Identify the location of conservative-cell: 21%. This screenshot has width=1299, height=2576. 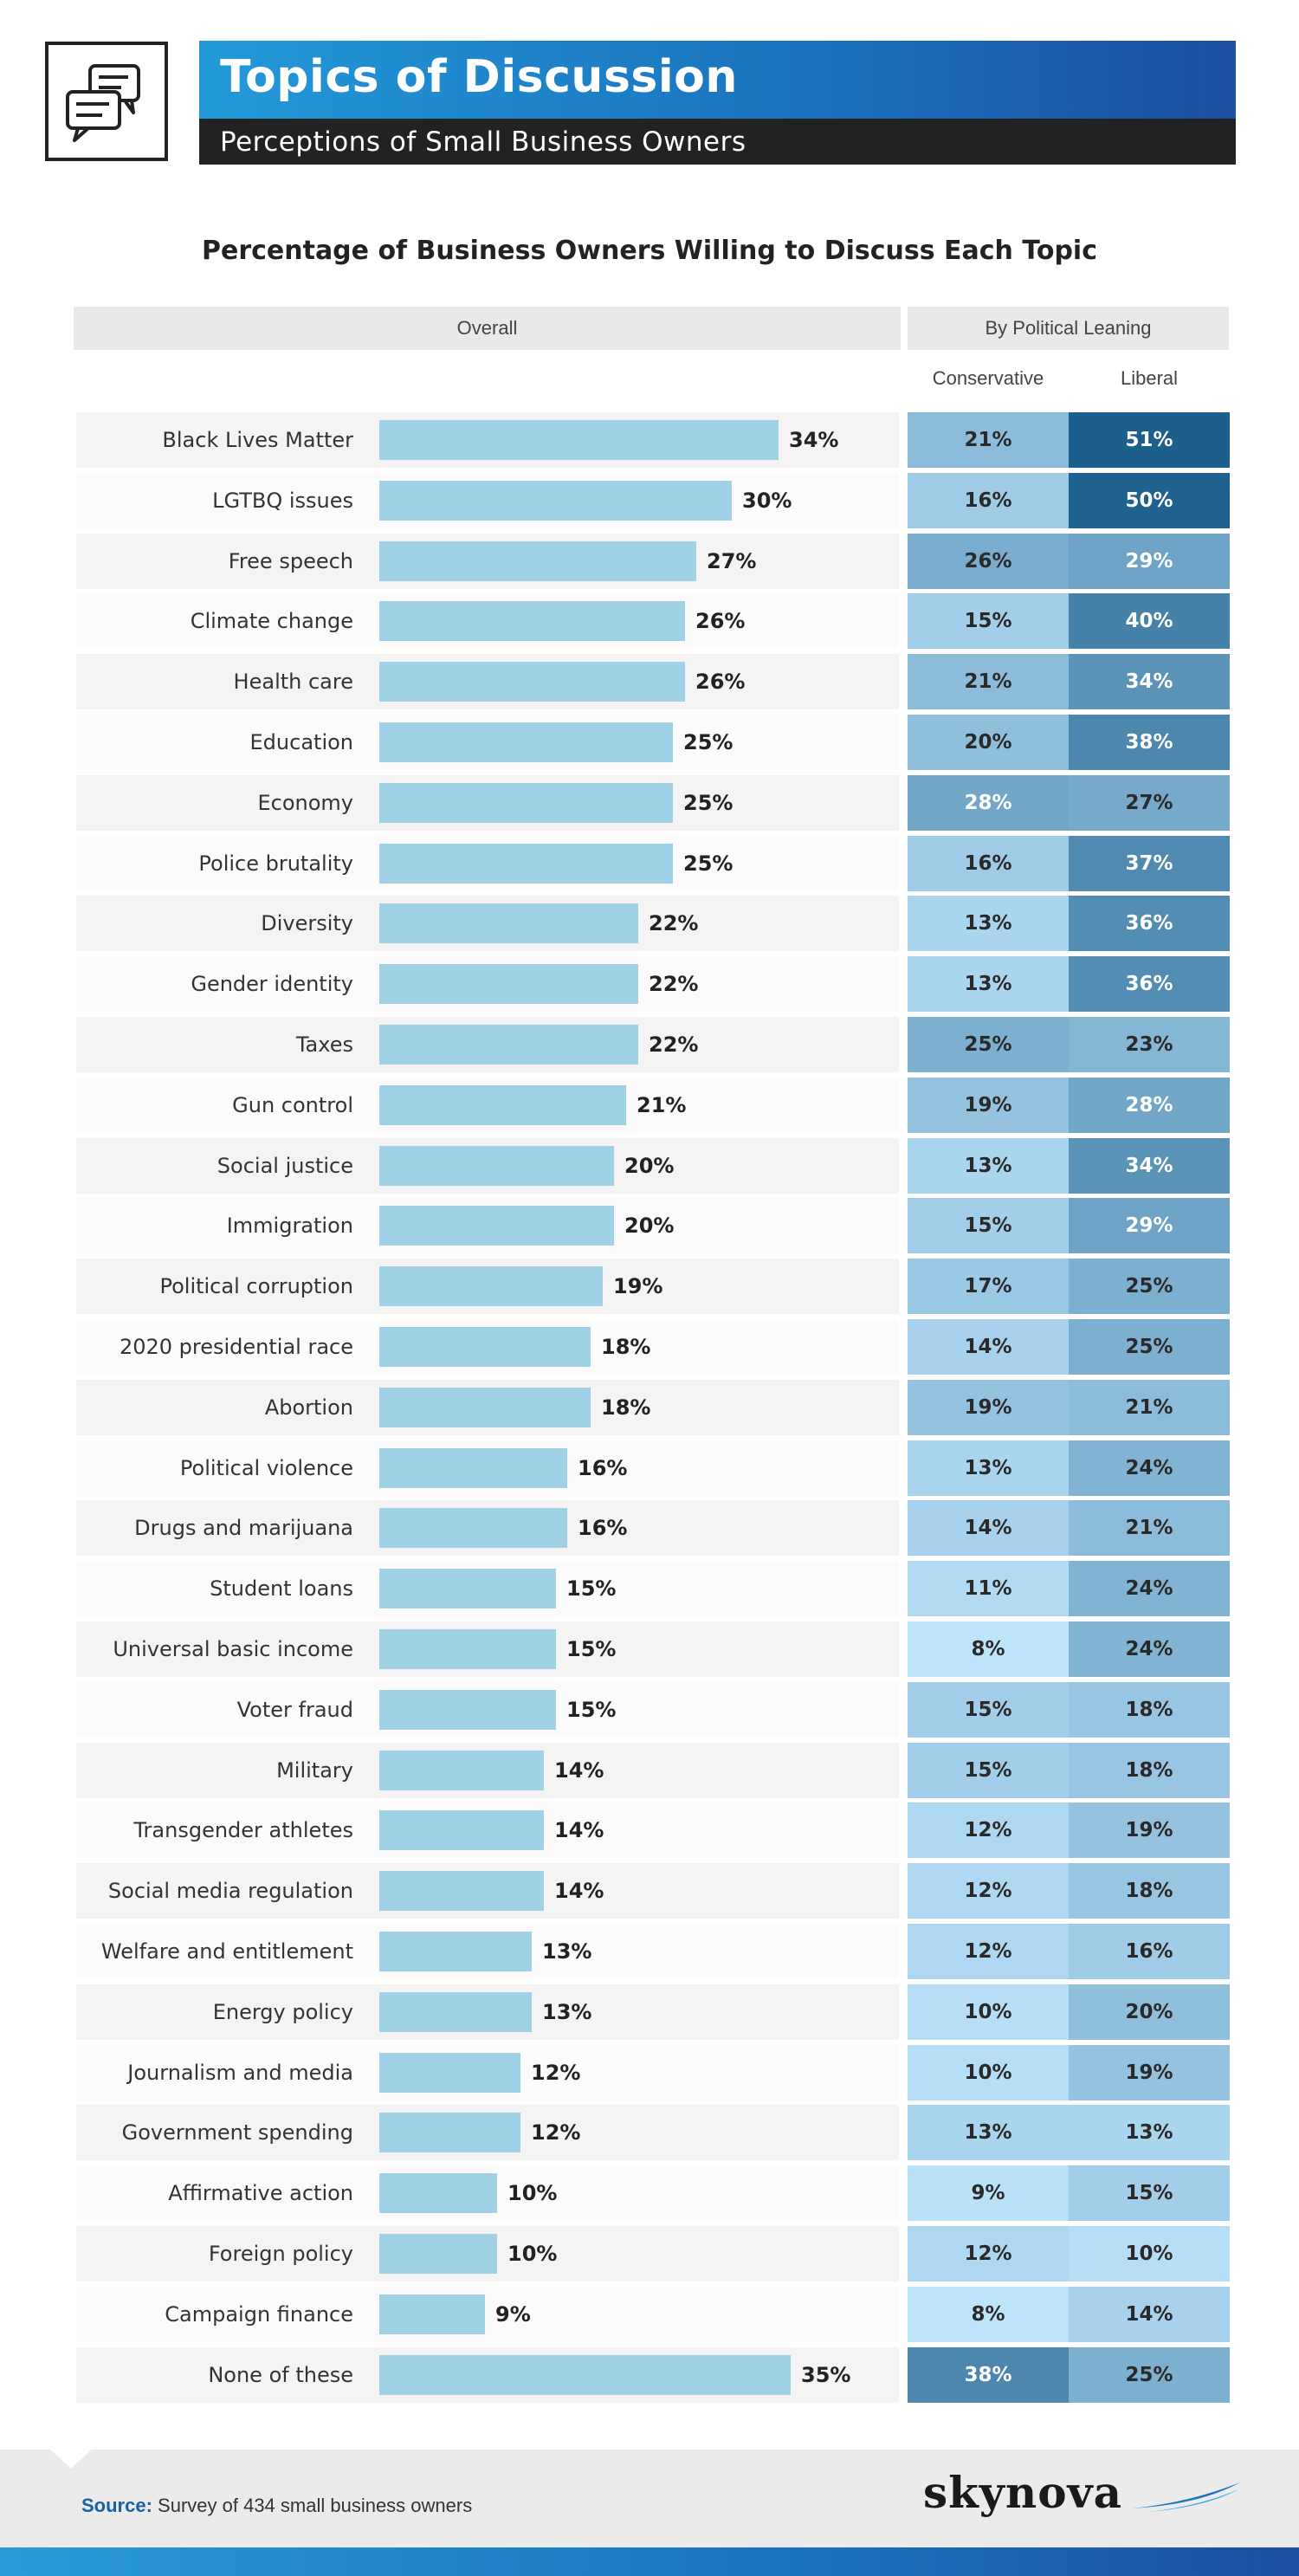
(988, 681).